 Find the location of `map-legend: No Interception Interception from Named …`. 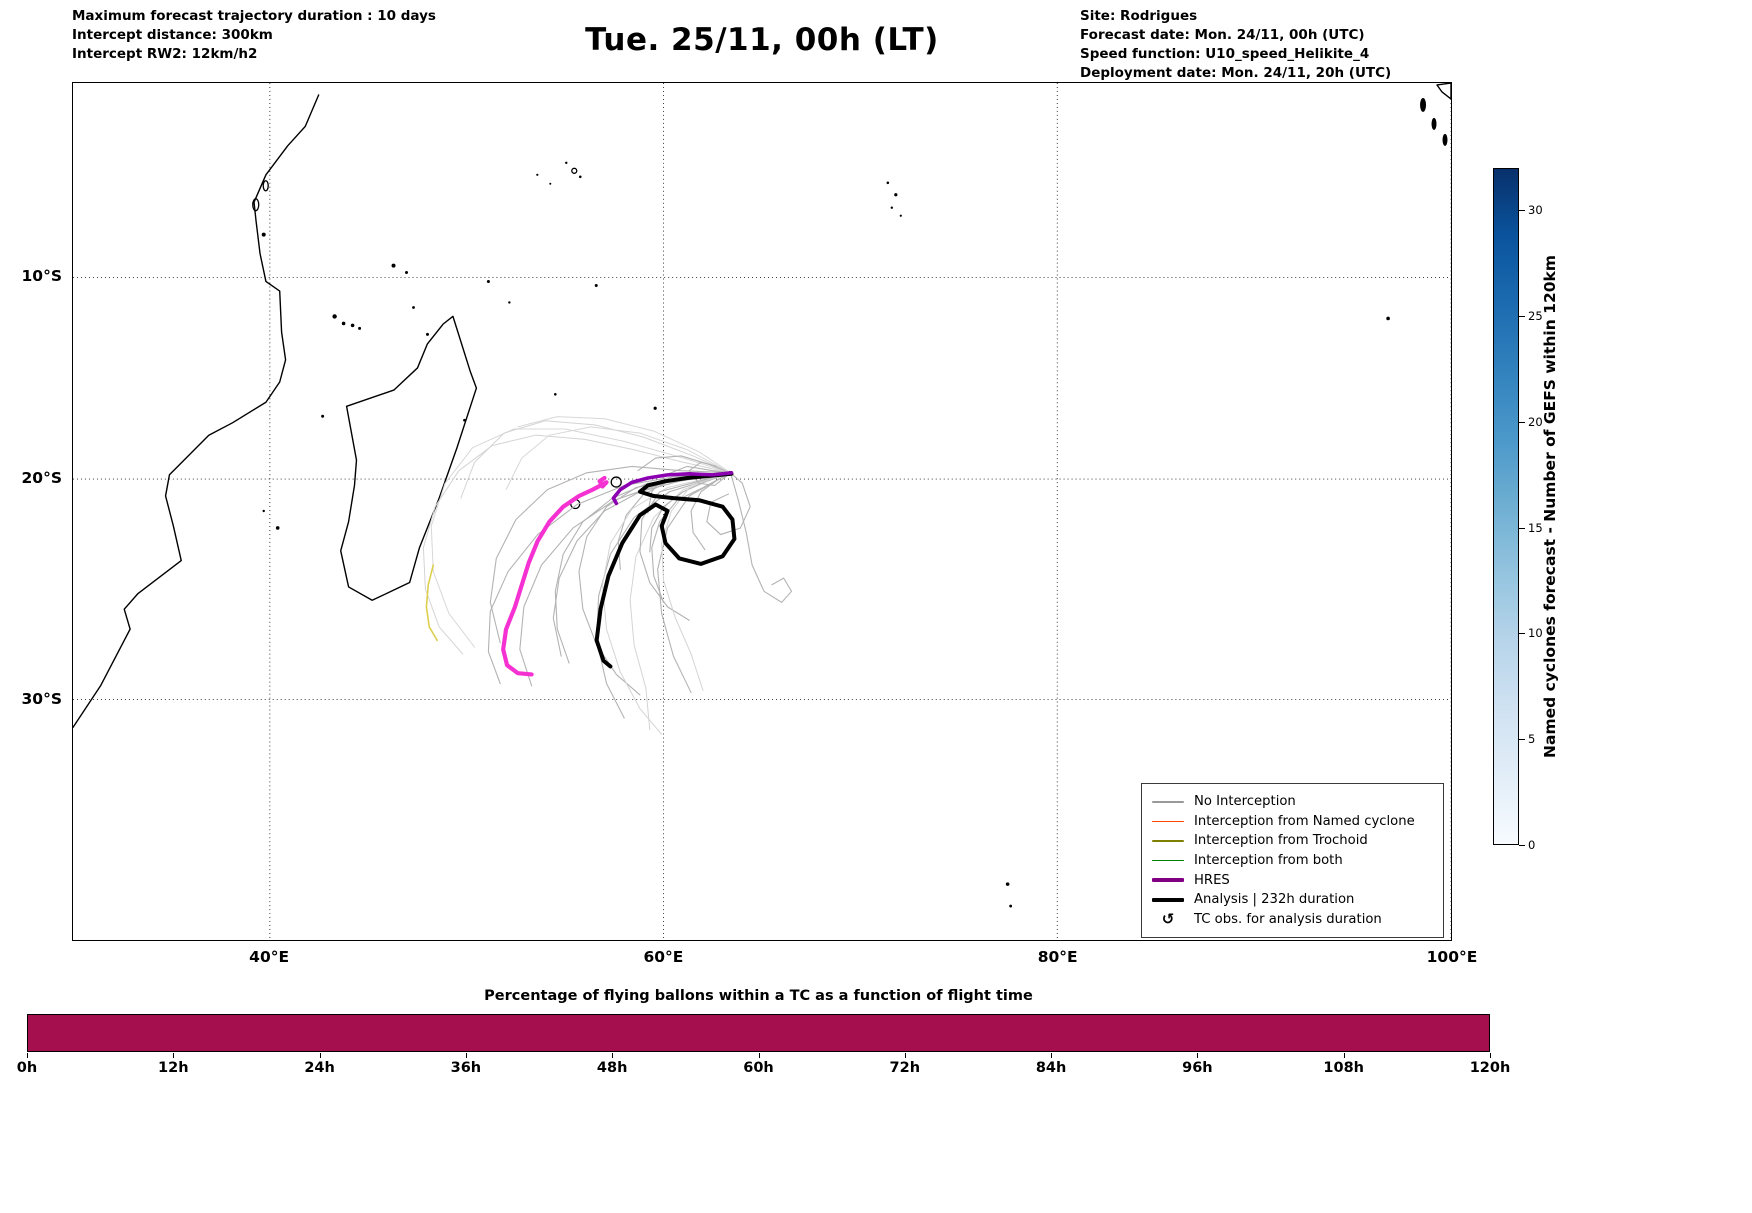

map-legend: No Interception Interception from Named … is located at coordinates (1292, 861).